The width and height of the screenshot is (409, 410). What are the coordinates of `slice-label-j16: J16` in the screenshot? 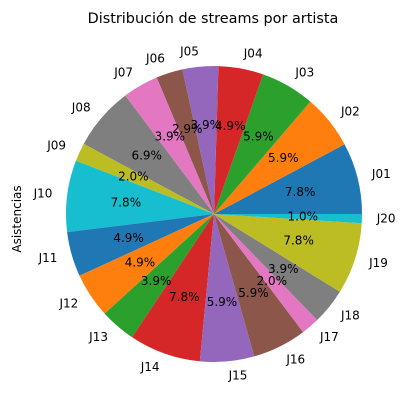 It's located at (295, 359).